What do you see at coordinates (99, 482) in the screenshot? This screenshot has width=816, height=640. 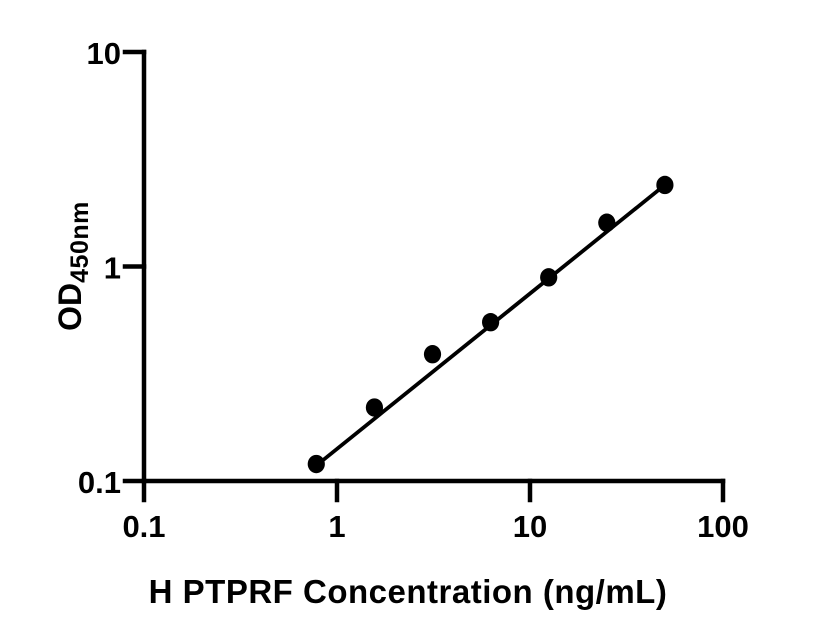 I see `y-tick-label: 0.1` at bounding box center [99, 482].